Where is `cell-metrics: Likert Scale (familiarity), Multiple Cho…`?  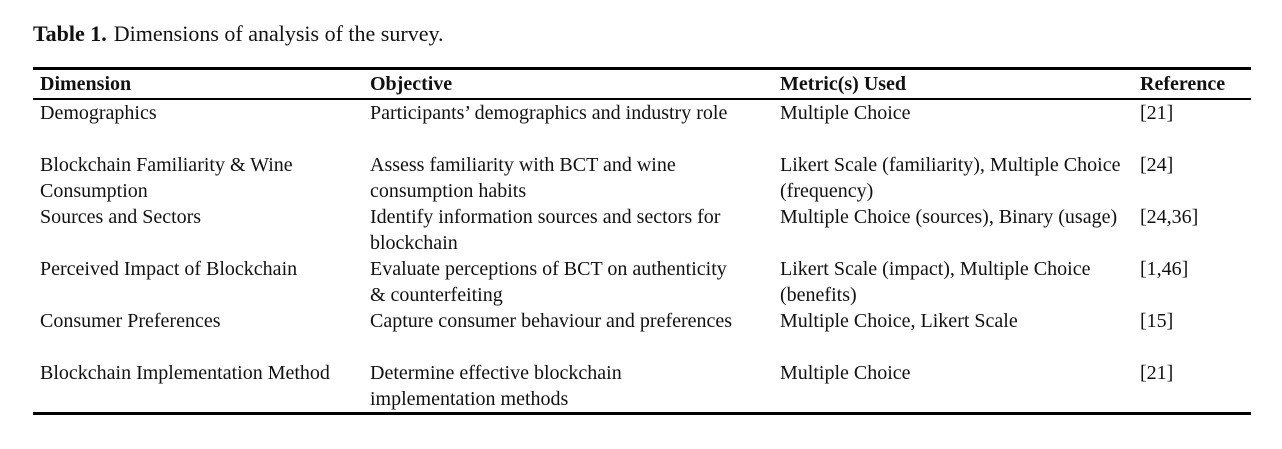 cell-metrics: Likert Scale (familiarity), Multiple Cho… is located at coordinates (950, 178).